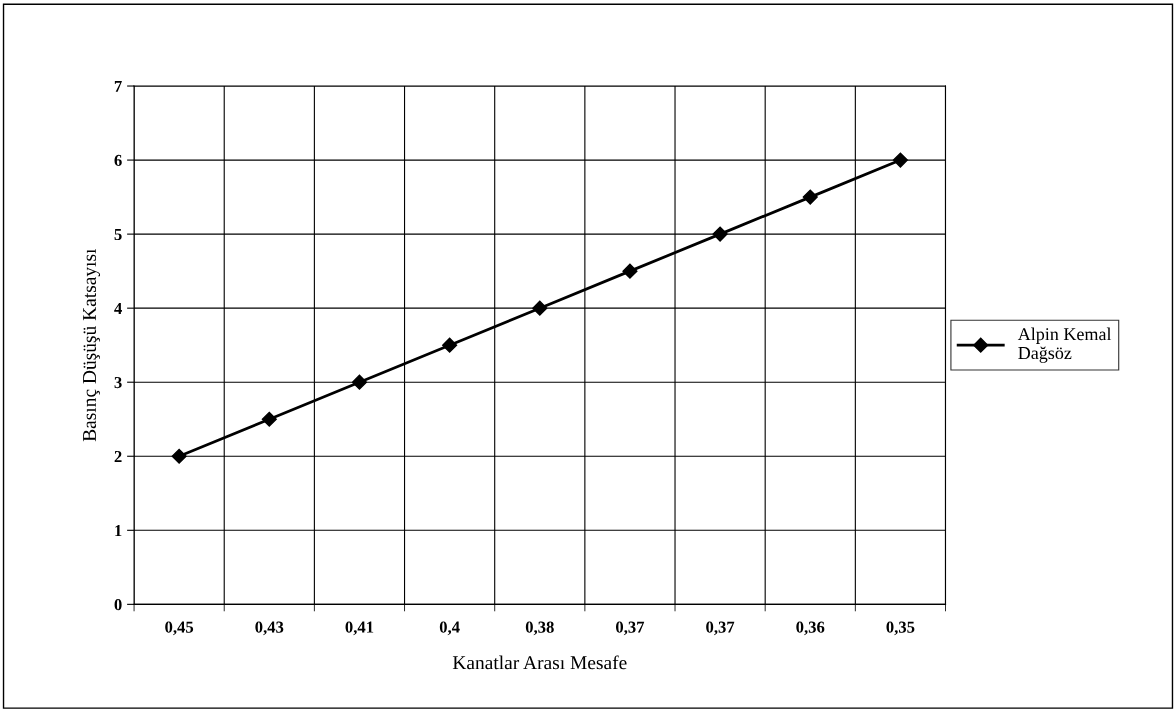 The width and height of the screenshot is (1176, 711). Describe the element at coordinates (118, 605) in the screenshot. I see `y-tick-label: 0` at that location.